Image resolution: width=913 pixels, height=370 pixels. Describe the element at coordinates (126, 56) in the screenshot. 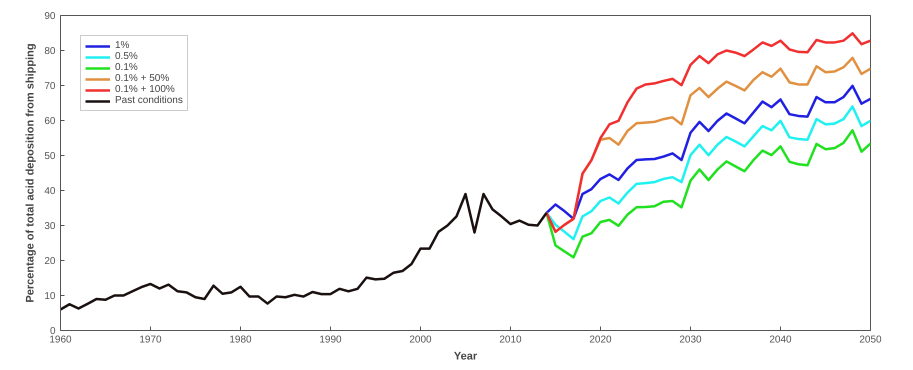

I see `legend-label: 0.5%` at that location.